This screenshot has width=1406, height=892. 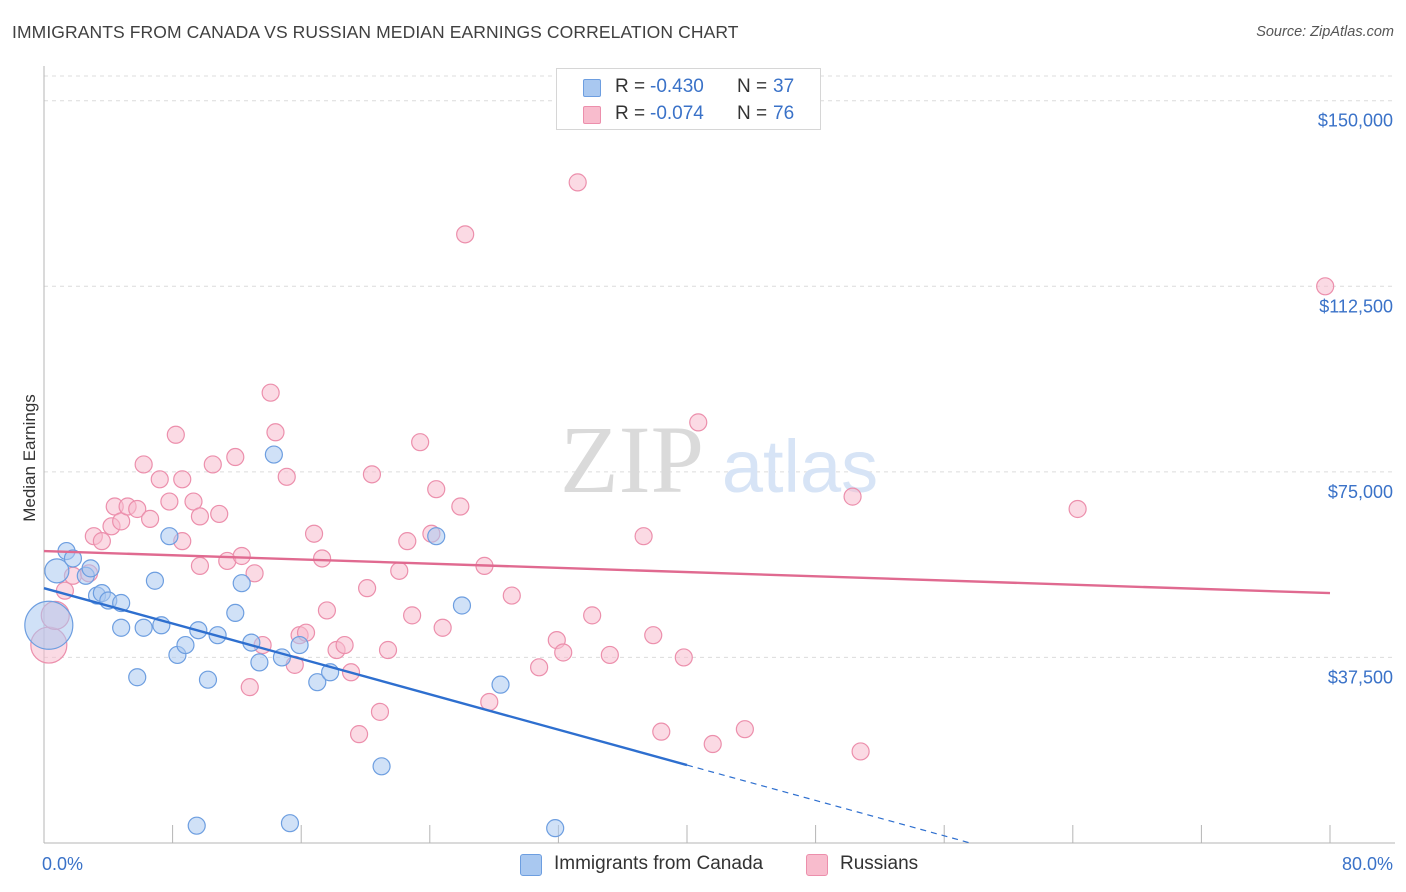 I want to click on legend: Immigrants from Canada Russians, so click(x=703, y=865).